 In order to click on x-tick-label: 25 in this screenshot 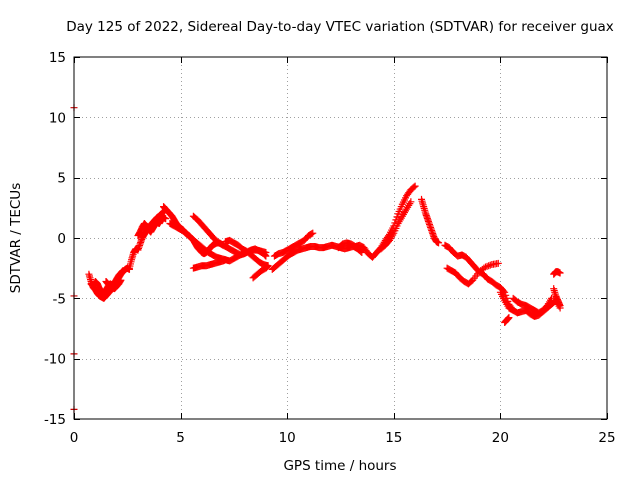, I will do `click(606, 438)`.